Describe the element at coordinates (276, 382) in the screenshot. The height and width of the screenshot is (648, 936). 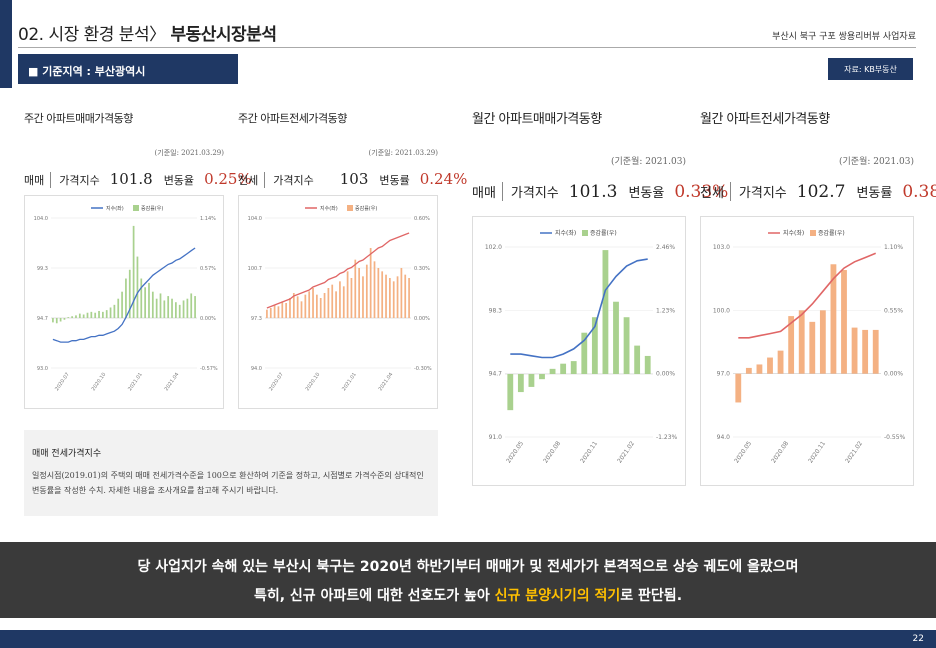
I see `x-tick-label: 2020.07` at that location.